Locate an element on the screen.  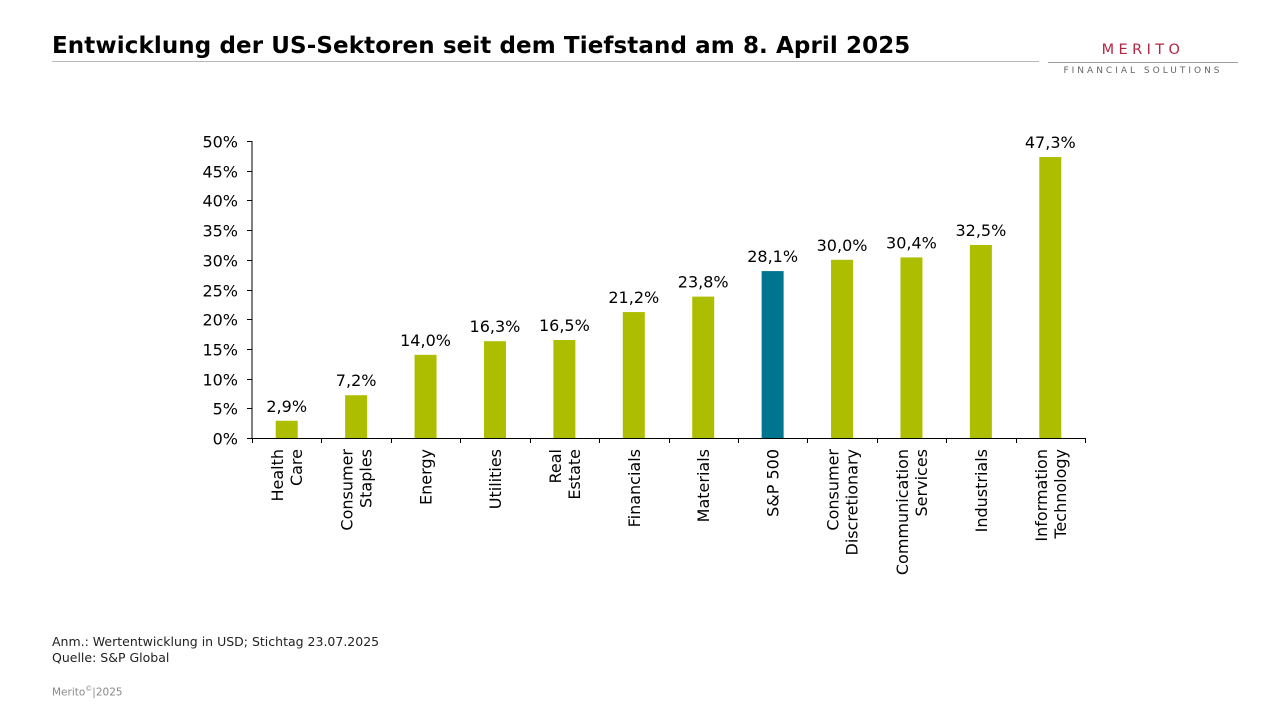
data-label: 16,5% is located at coordinates (564, 325).